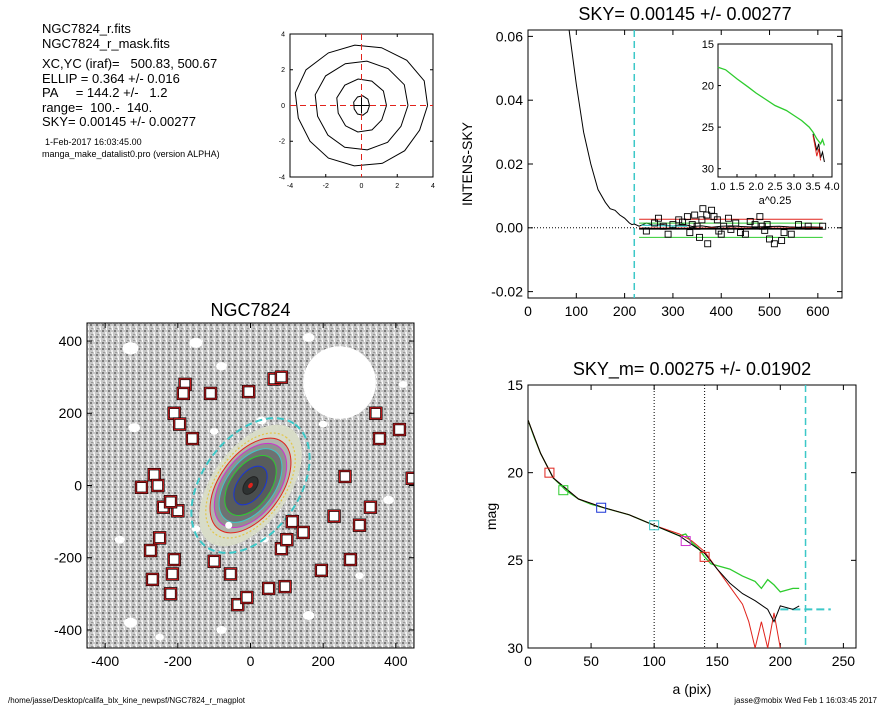 This screenshot has width=885, height=708. I want to click on info-line: XC,YC (iraf)= 500.83, 500.67, so click(130, 63).